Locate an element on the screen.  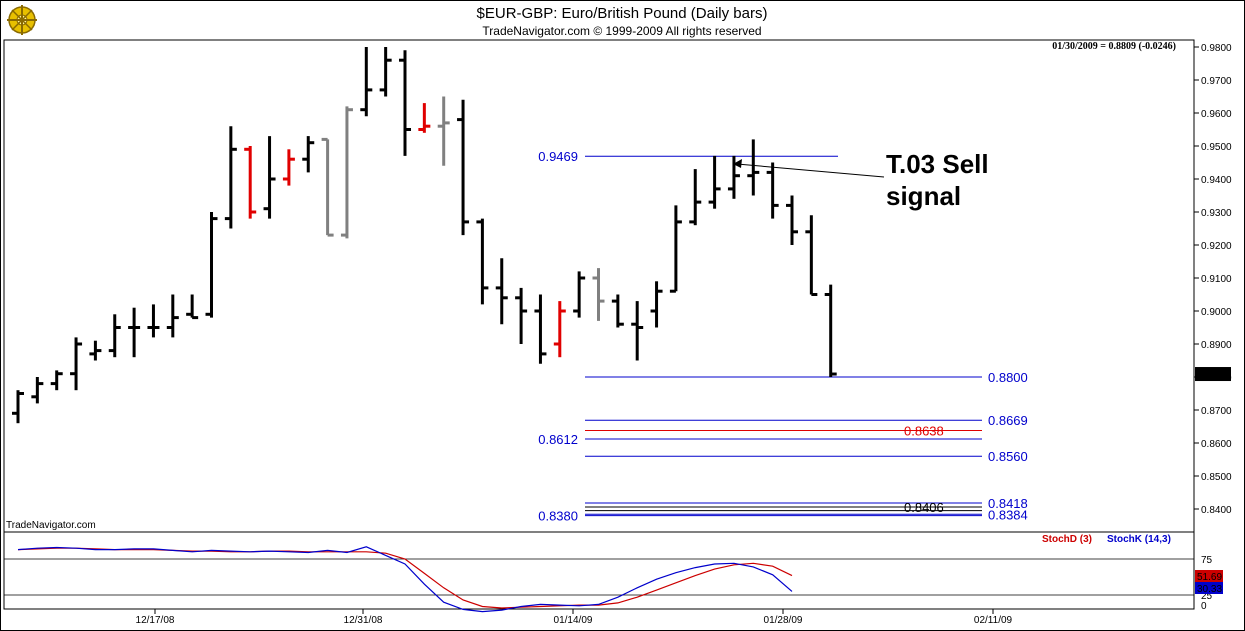
level-label: 0.8638 is located at coordinates (924, 430).